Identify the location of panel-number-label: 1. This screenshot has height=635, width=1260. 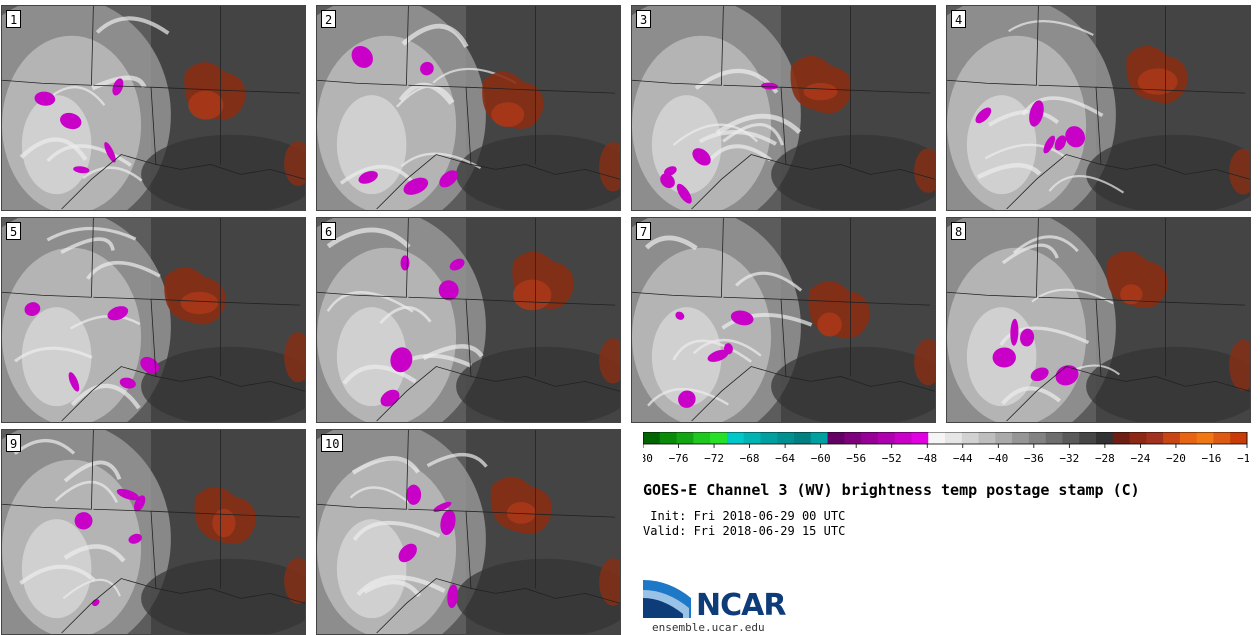
(14, 19).